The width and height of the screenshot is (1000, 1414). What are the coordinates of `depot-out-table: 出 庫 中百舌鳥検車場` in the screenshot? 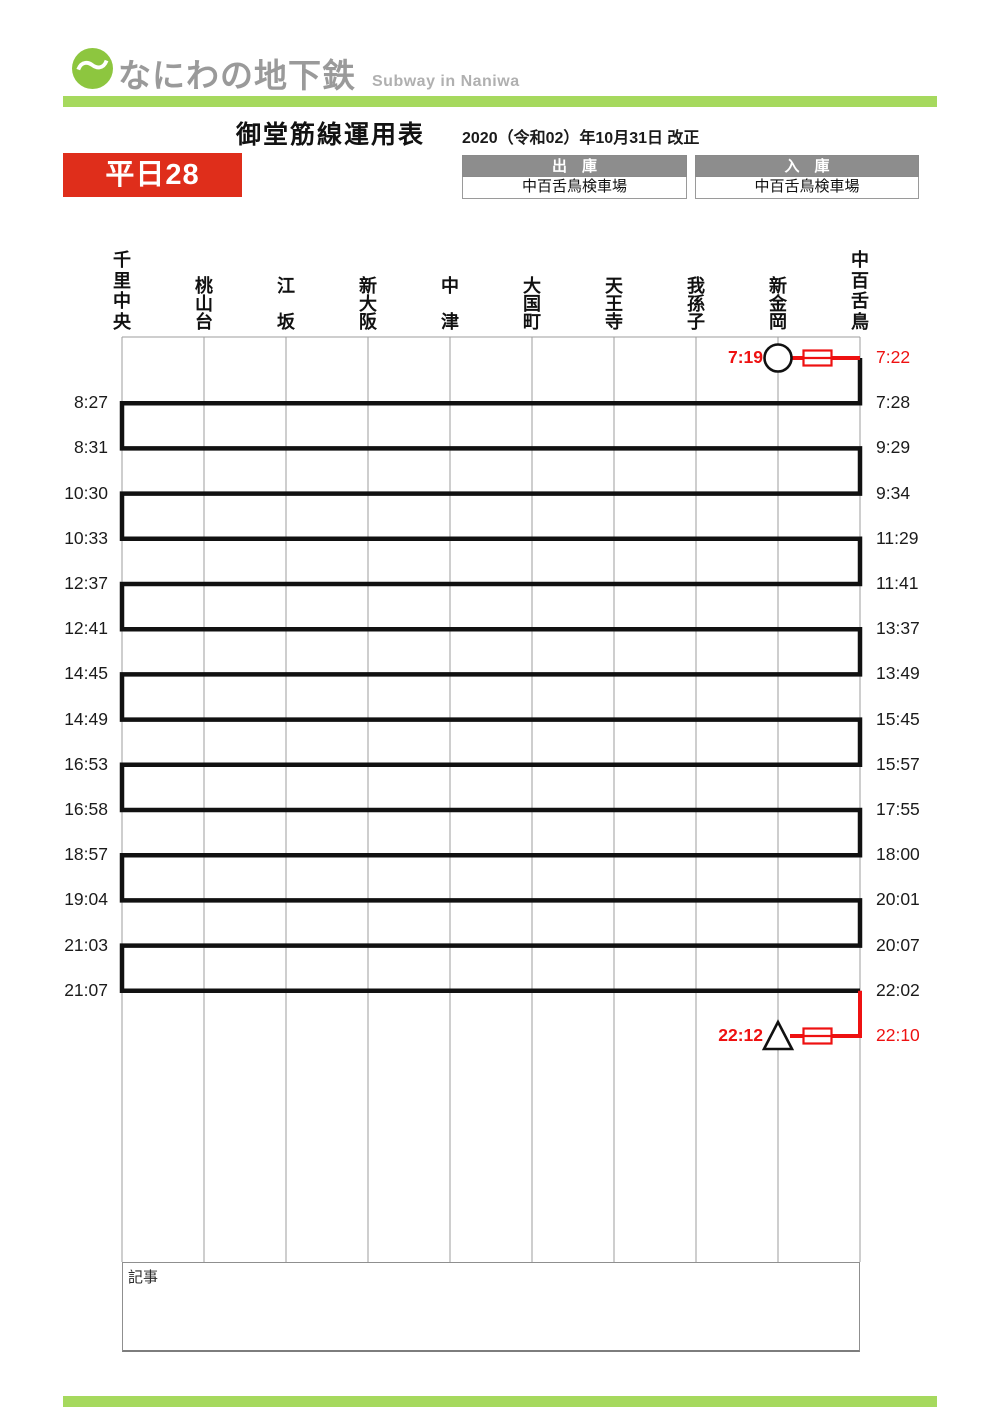 It's located at (574, 177).